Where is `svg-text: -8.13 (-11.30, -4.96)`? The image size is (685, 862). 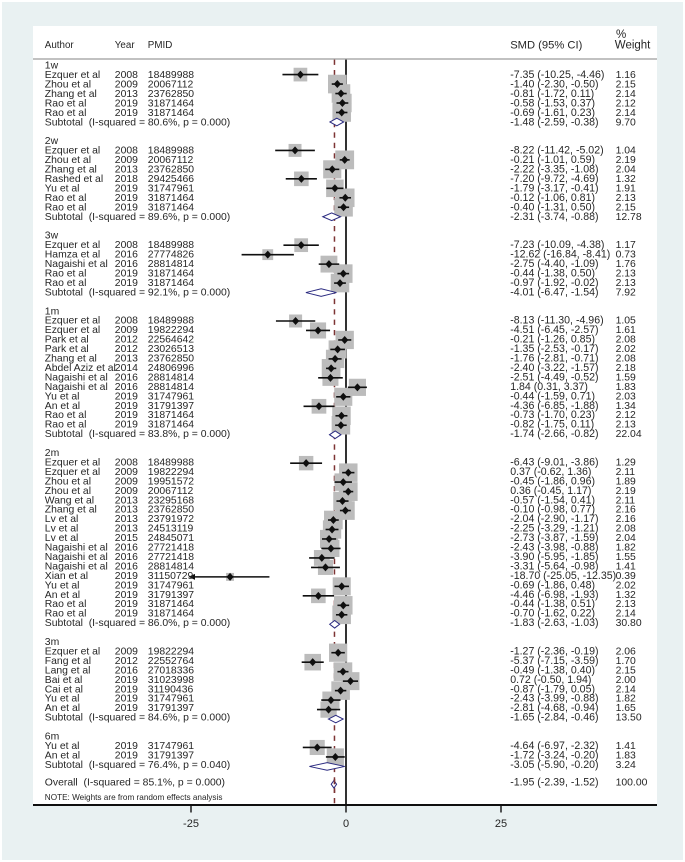
svg-text: -8.13 (-11.30, -4.96) is located at coordinates (556, 321).